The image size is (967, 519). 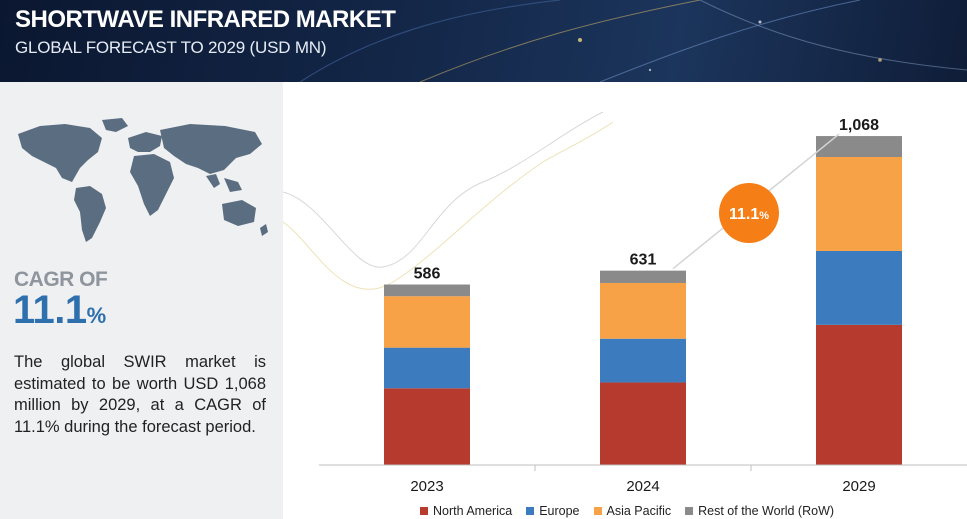 I want to click on legend-label: Europe, so click(x=559, y=511).